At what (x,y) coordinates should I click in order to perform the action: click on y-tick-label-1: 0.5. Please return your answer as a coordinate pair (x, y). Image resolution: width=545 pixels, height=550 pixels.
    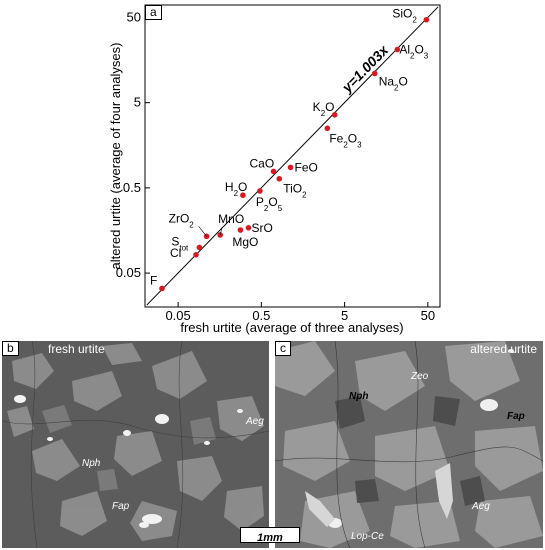
    Looking at the image, I should click on (132, 187).